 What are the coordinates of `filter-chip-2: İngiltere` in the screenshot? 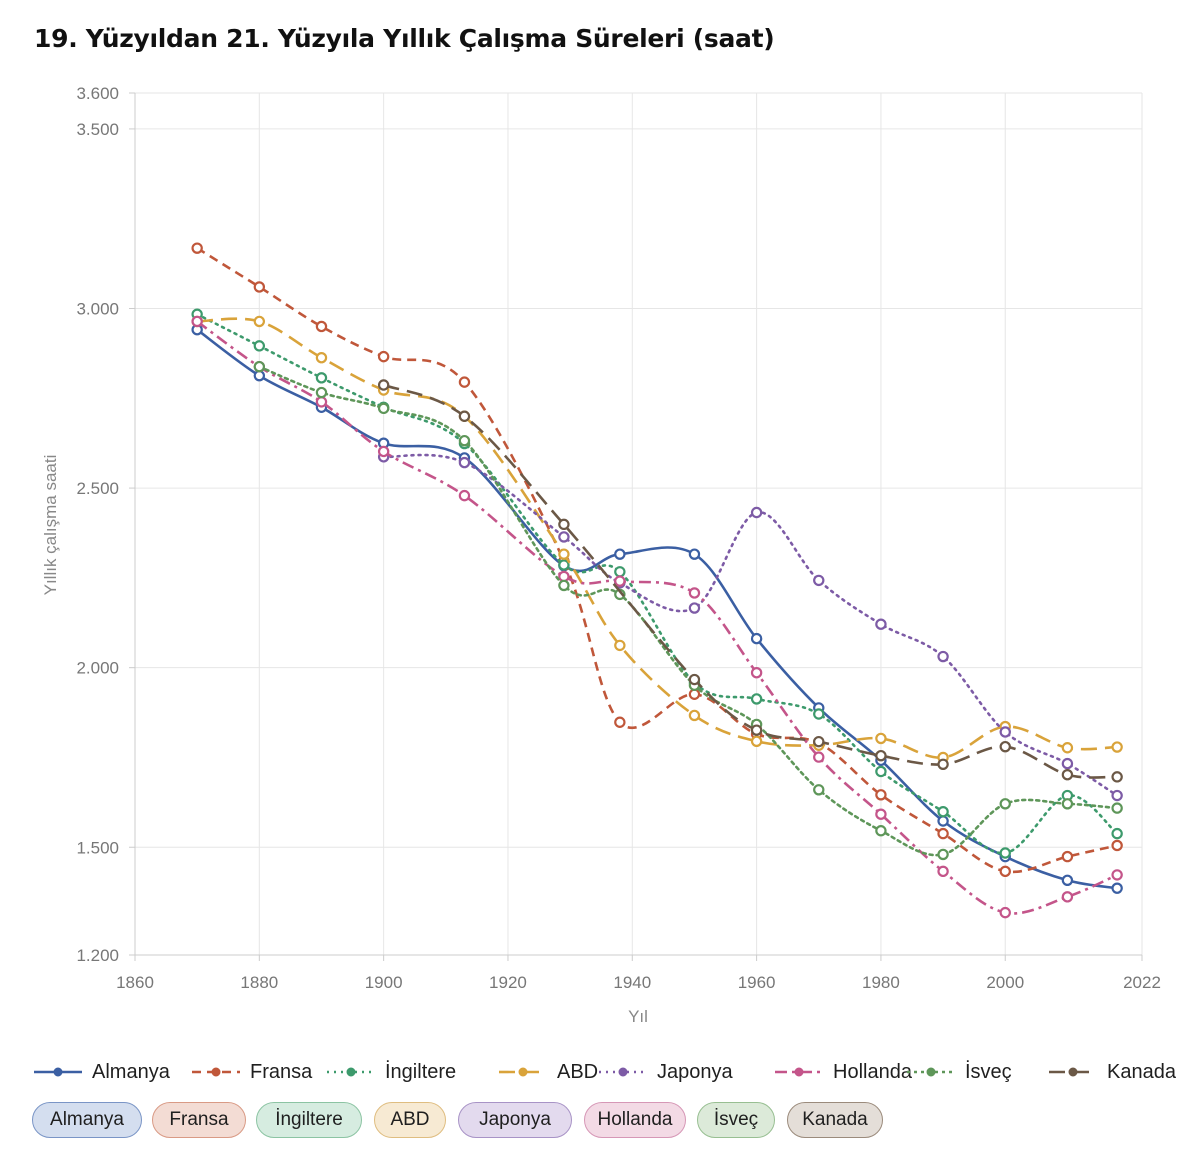 It's located at (309, 1120).